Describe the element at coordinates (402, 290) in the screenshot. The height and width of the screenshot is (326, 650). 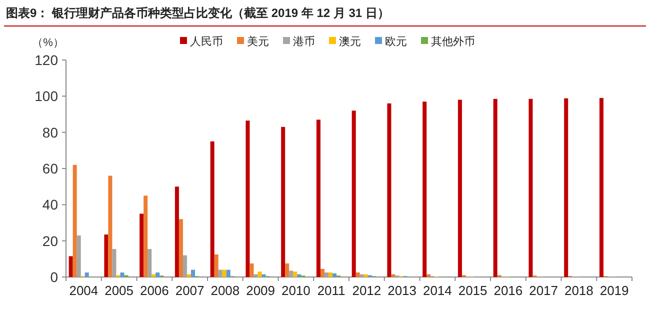
I see `x-tick-label: 2013` at that location.